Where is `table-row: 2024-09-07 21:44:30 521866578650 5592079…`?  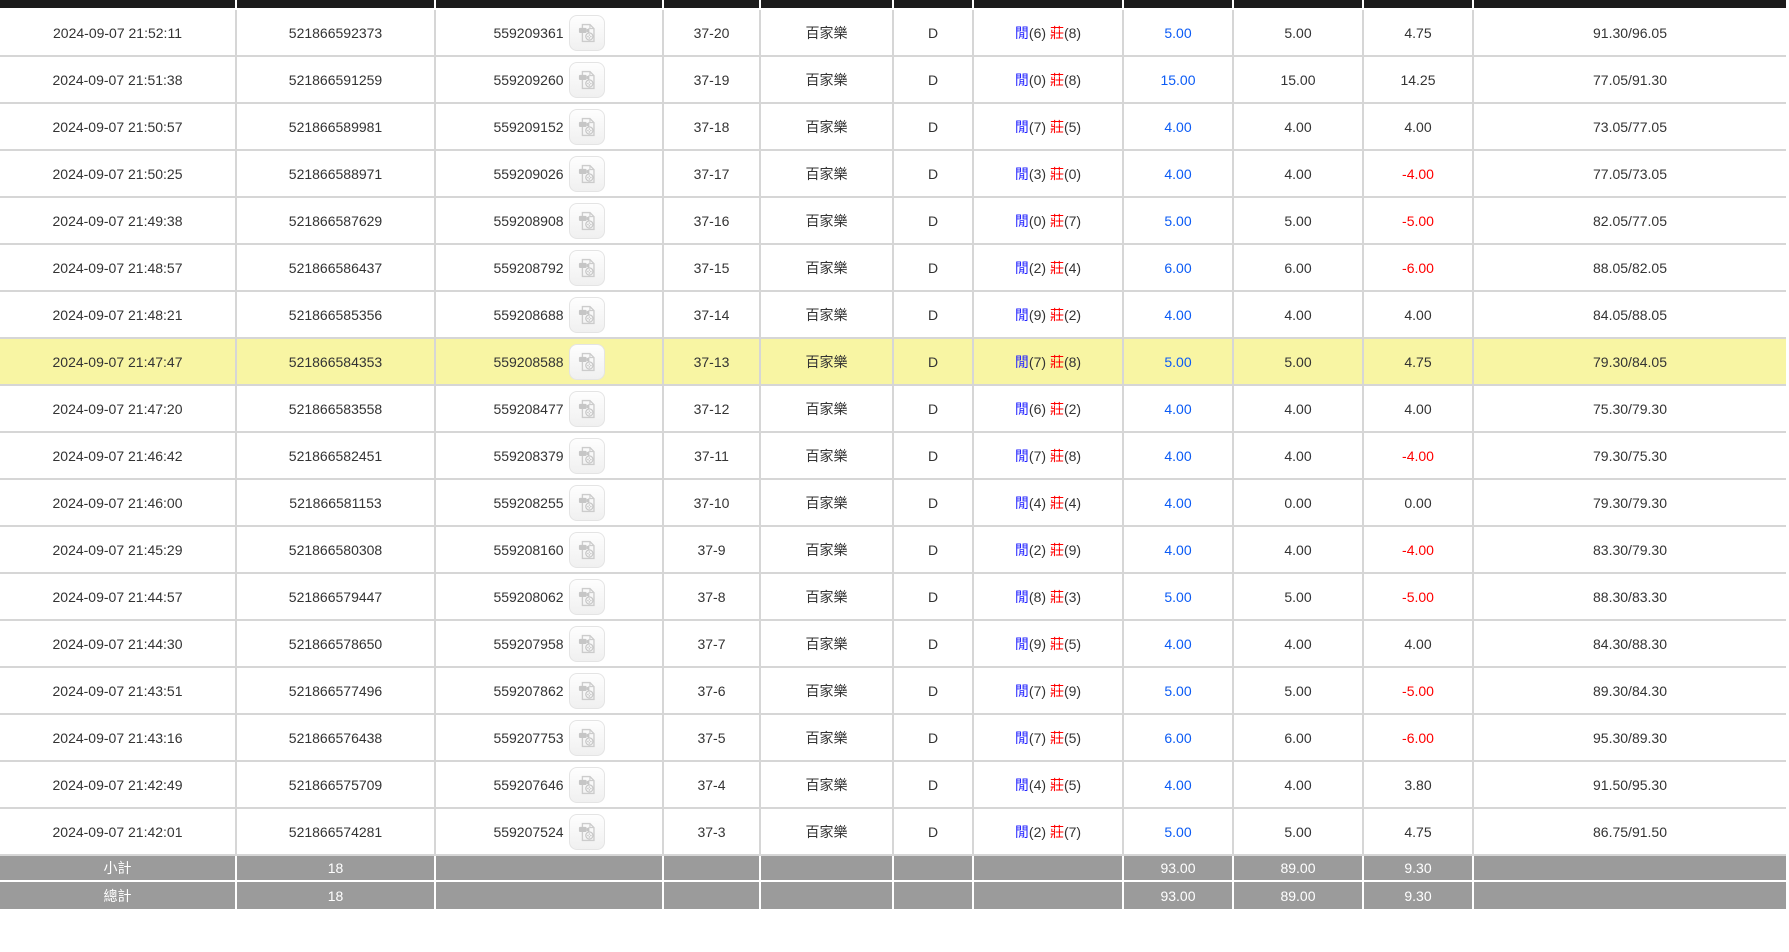
table-row: 2024-09-07 21:44:30 521866578650 5592079… is located at coordinates (893, 643).